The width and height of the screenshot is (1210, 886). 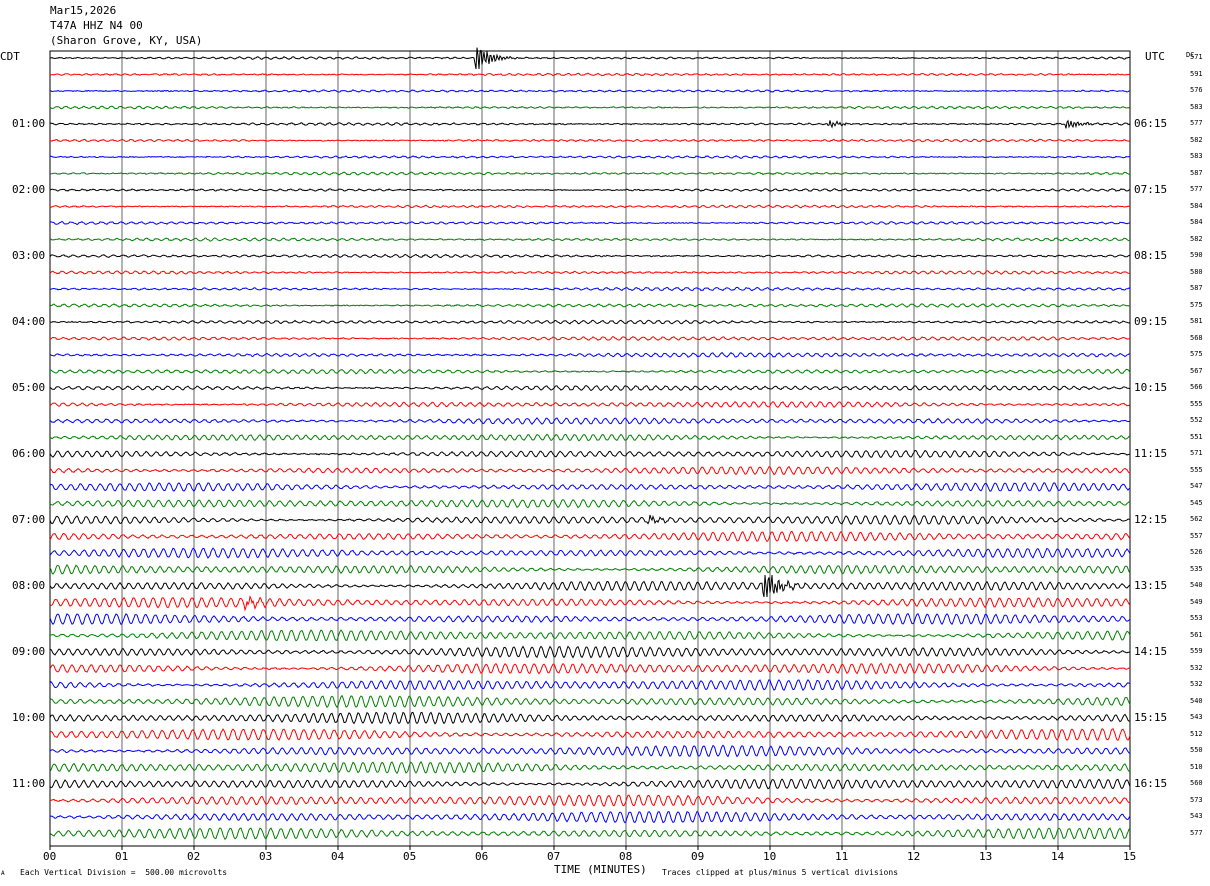 I want to click on dc-offset-label: 568, so click(x=1196, y=337).